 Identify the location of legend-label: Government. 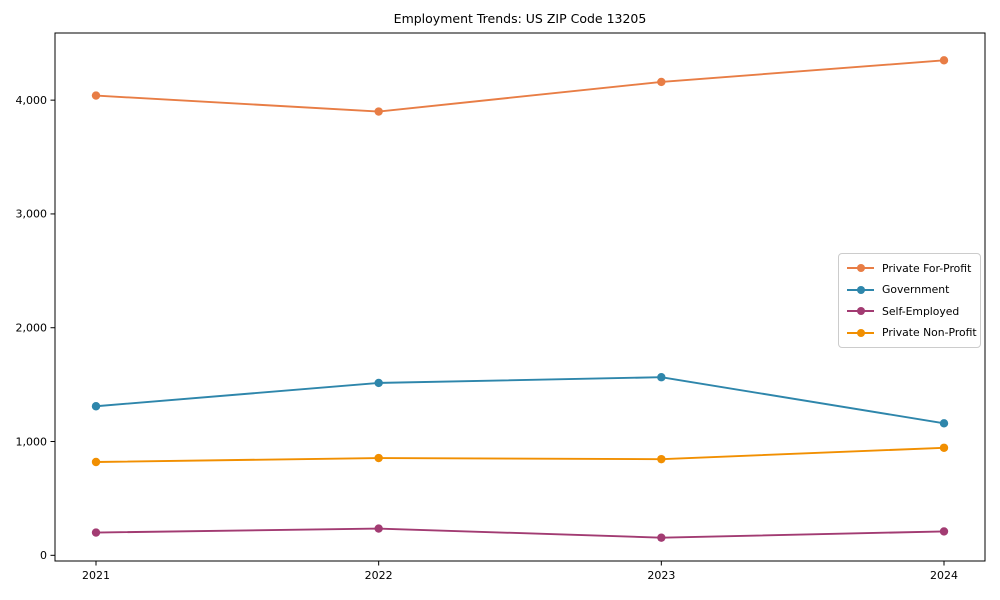
(916, 290).